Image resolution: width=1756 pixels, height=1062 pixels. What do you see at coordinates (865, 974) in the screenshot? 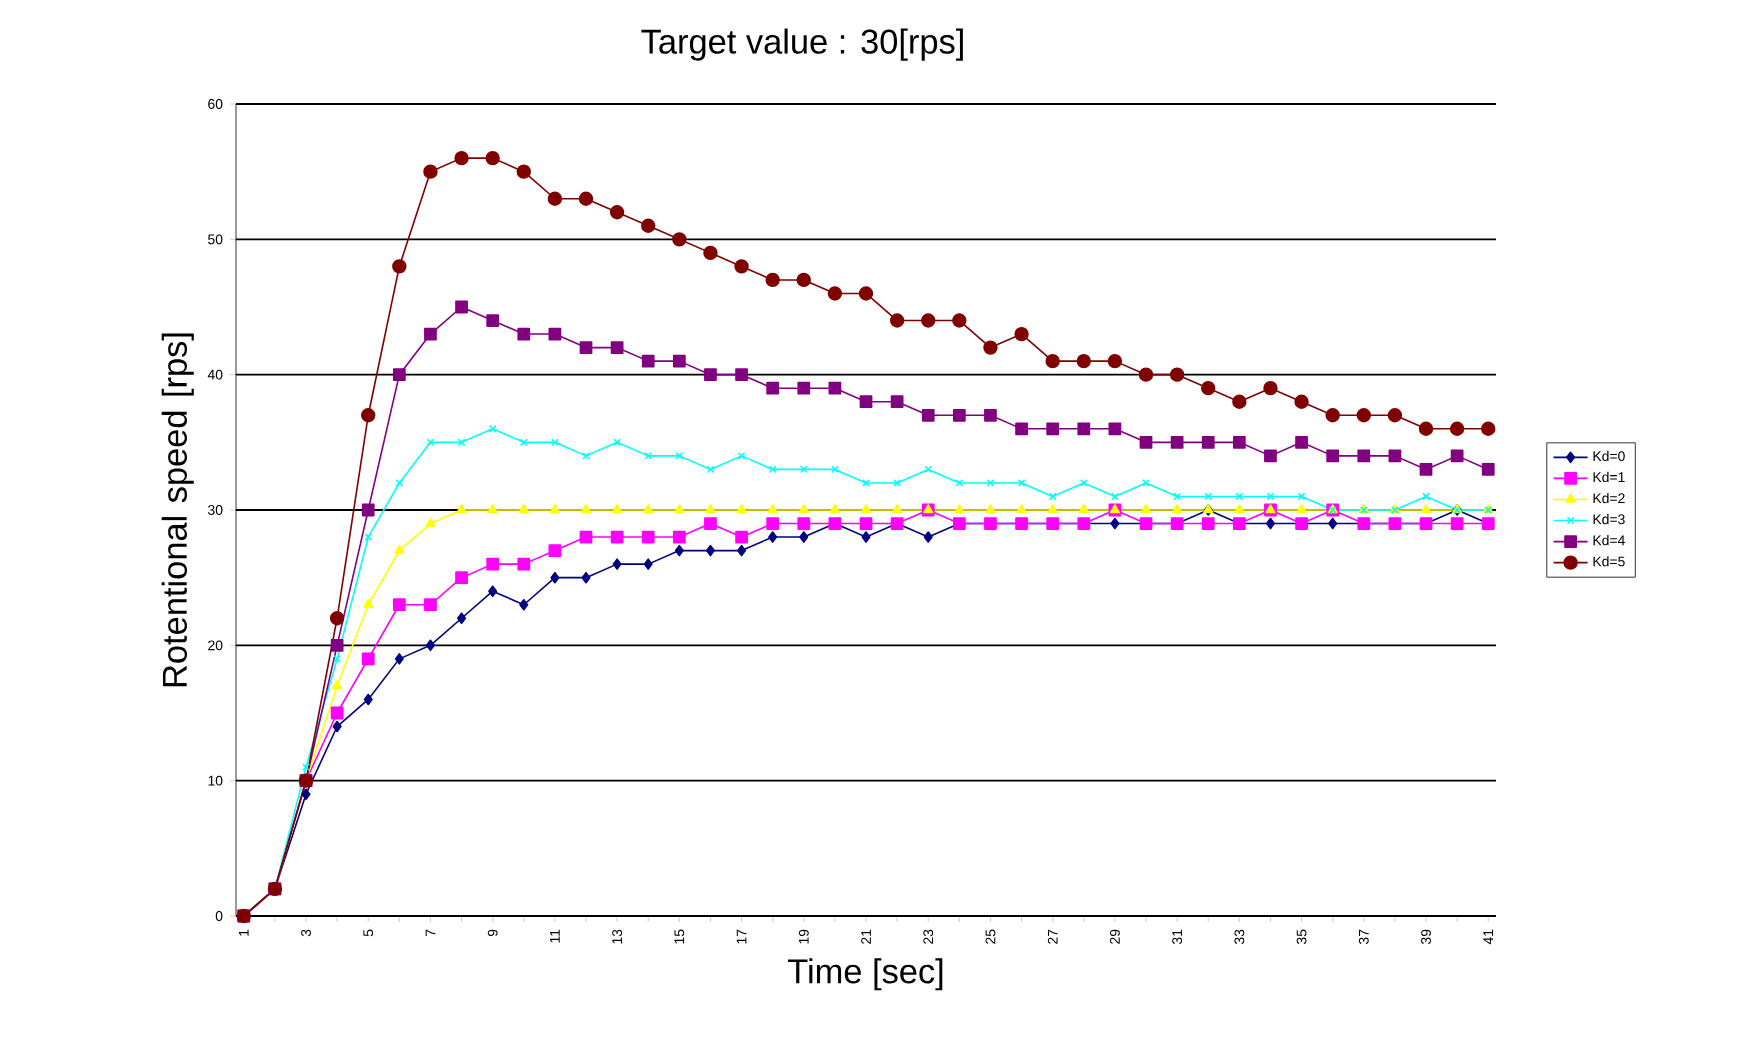
I see `x-axis-title: Time [sec]` at bounding box center [865, 974].